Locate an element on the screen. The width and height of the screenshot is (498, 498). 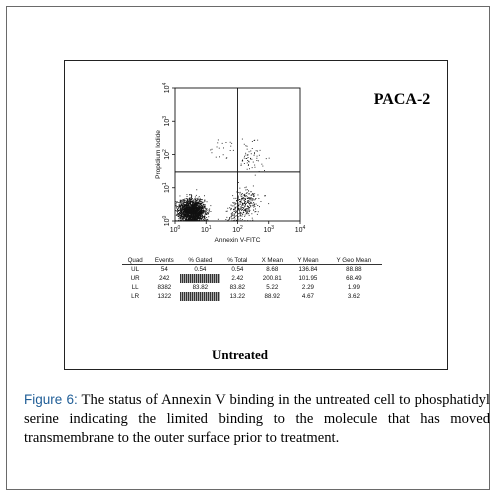
stats-cell: 54 is located at coordinates (164, 270).